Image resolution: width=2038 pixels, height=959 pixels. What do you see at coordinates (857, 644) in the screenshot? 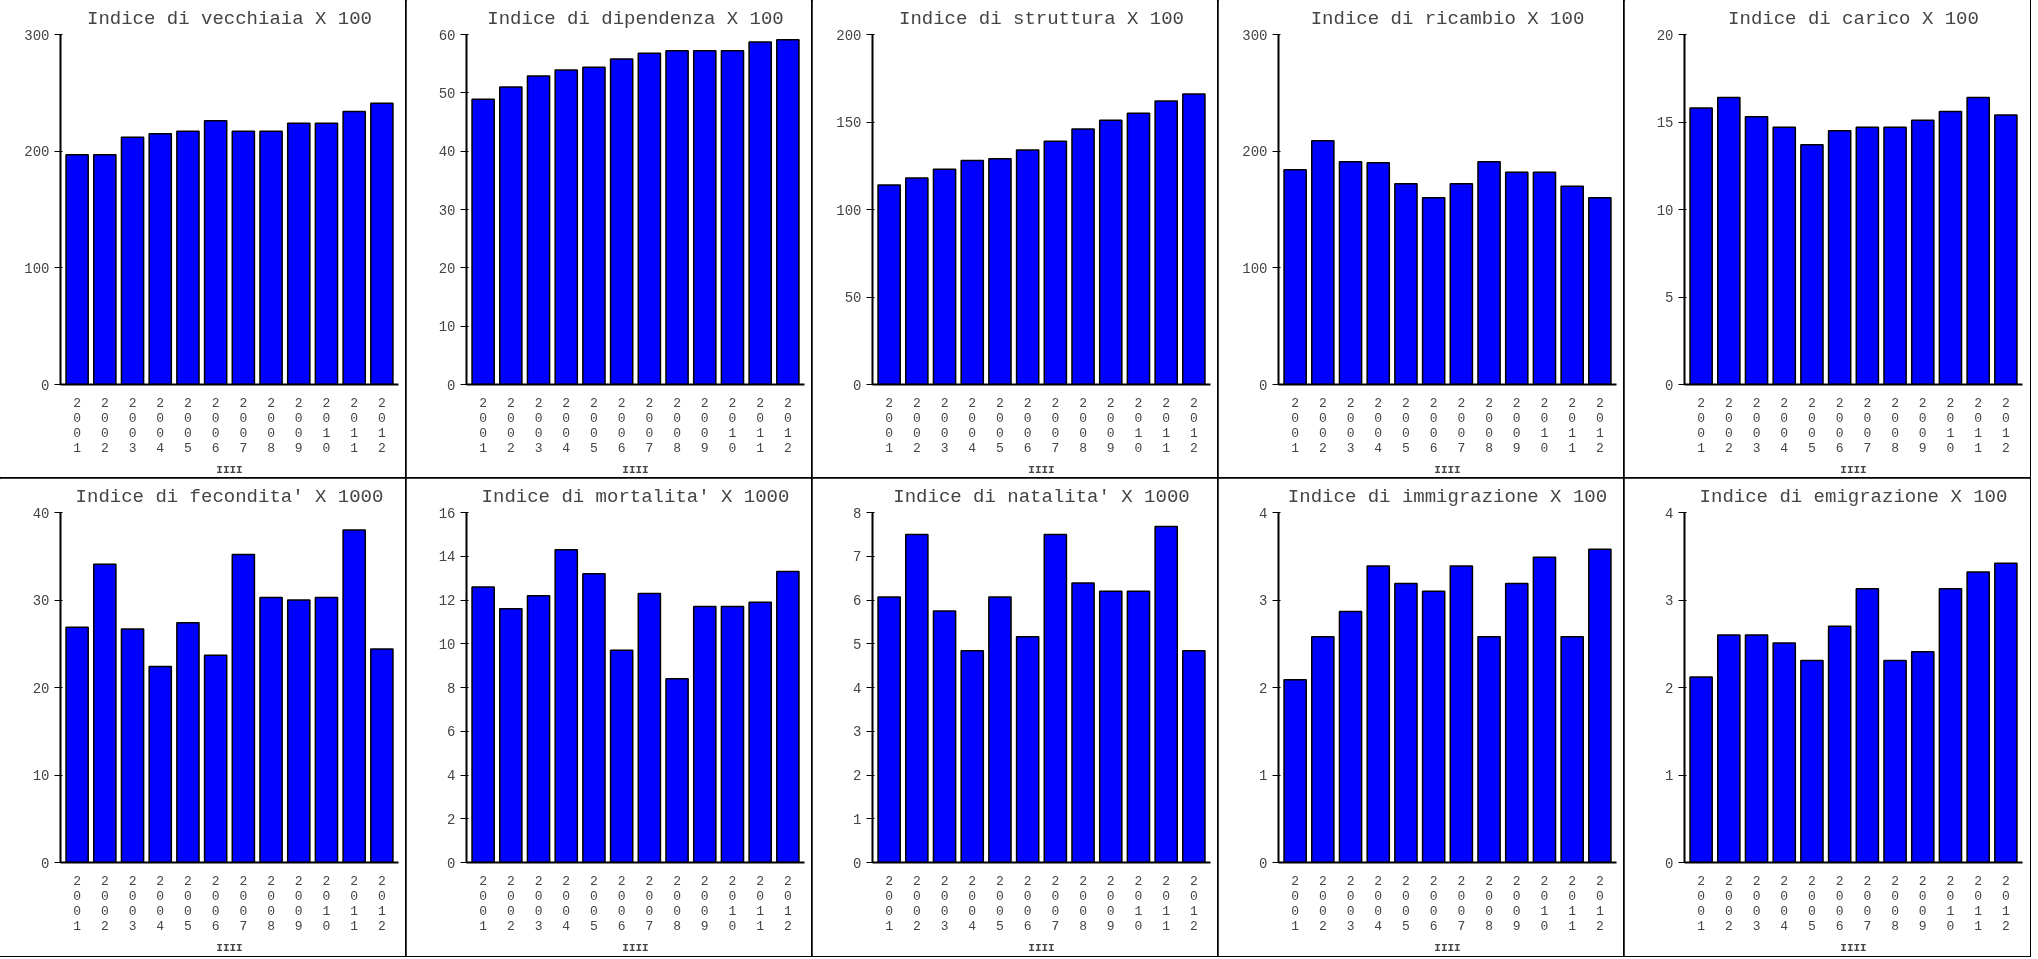
I see `y-tick-label: 5` at bounding box center [857, 644].